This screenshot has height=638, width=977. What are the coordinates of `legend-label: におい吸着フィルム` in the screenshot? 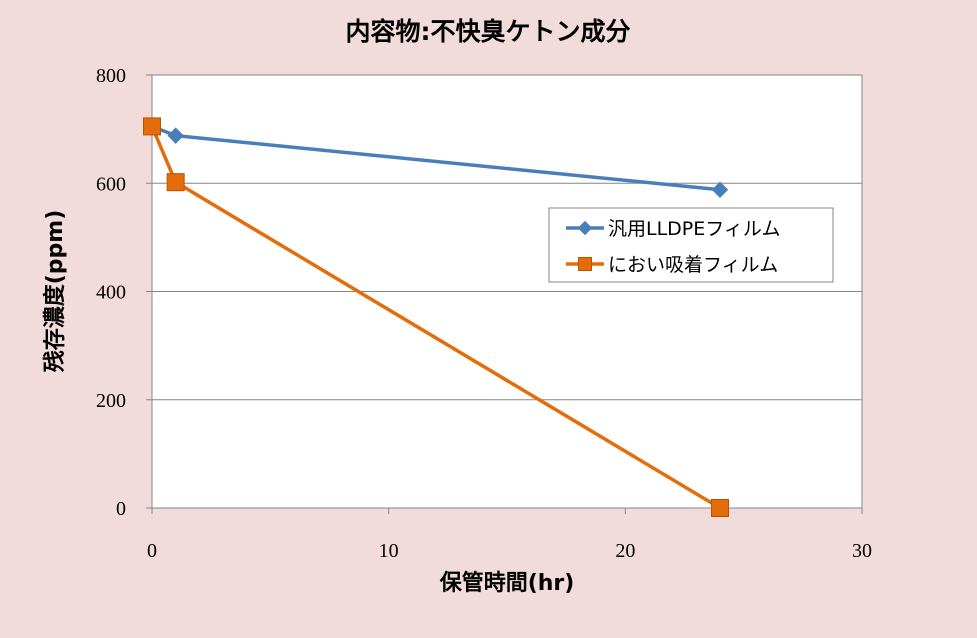 It's located at (693, 265).